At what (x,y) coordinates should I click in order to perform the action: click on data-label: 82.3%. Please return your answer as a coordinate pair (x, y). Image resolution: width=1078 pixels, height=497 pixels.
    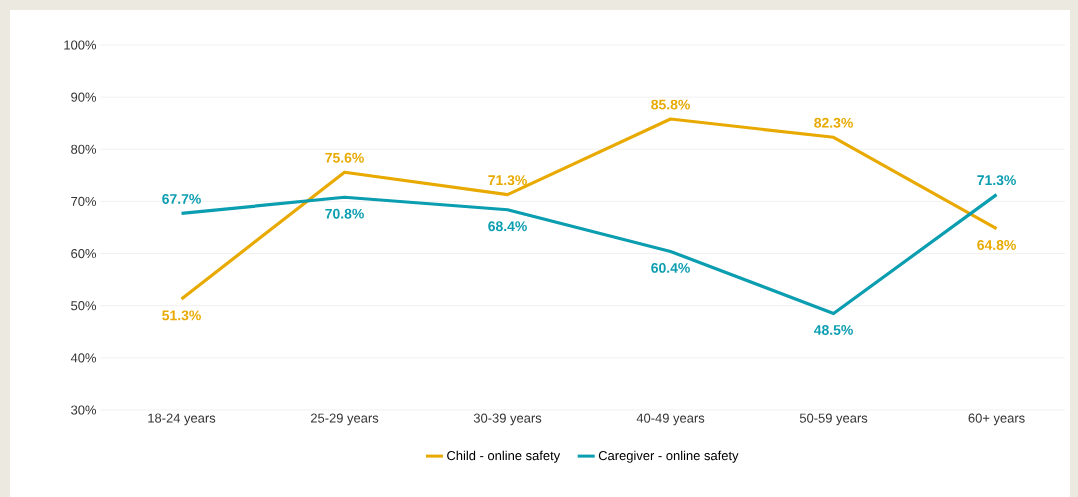
    Looking at the image, I should click on (833, 122).